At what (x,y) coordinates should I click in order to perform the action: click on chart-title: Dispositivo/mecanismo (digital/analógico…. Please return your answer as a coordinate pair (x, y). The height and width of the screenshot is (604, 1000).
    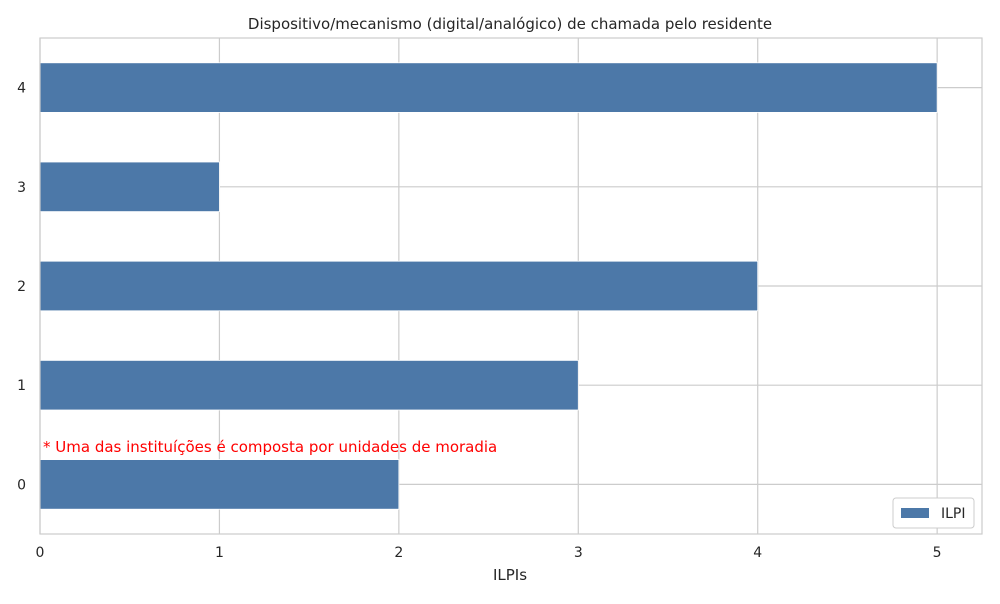
    Looking at the image, I should click on (510, 24).